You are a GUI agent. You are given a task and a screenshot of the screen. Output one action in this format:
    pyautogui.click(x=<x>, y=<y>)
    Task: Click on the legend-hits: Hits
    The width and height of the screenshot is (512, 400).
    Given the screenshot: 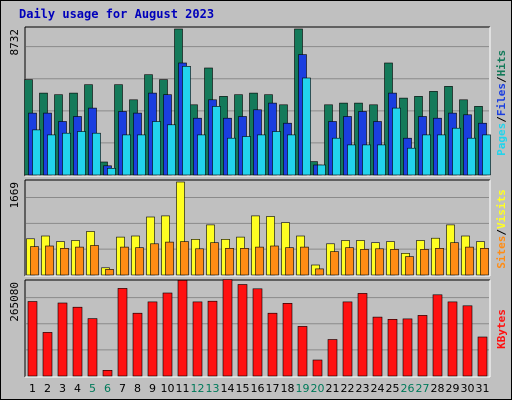 What is the action you would take?
    pyautogui.click(x=501, y=63)
    